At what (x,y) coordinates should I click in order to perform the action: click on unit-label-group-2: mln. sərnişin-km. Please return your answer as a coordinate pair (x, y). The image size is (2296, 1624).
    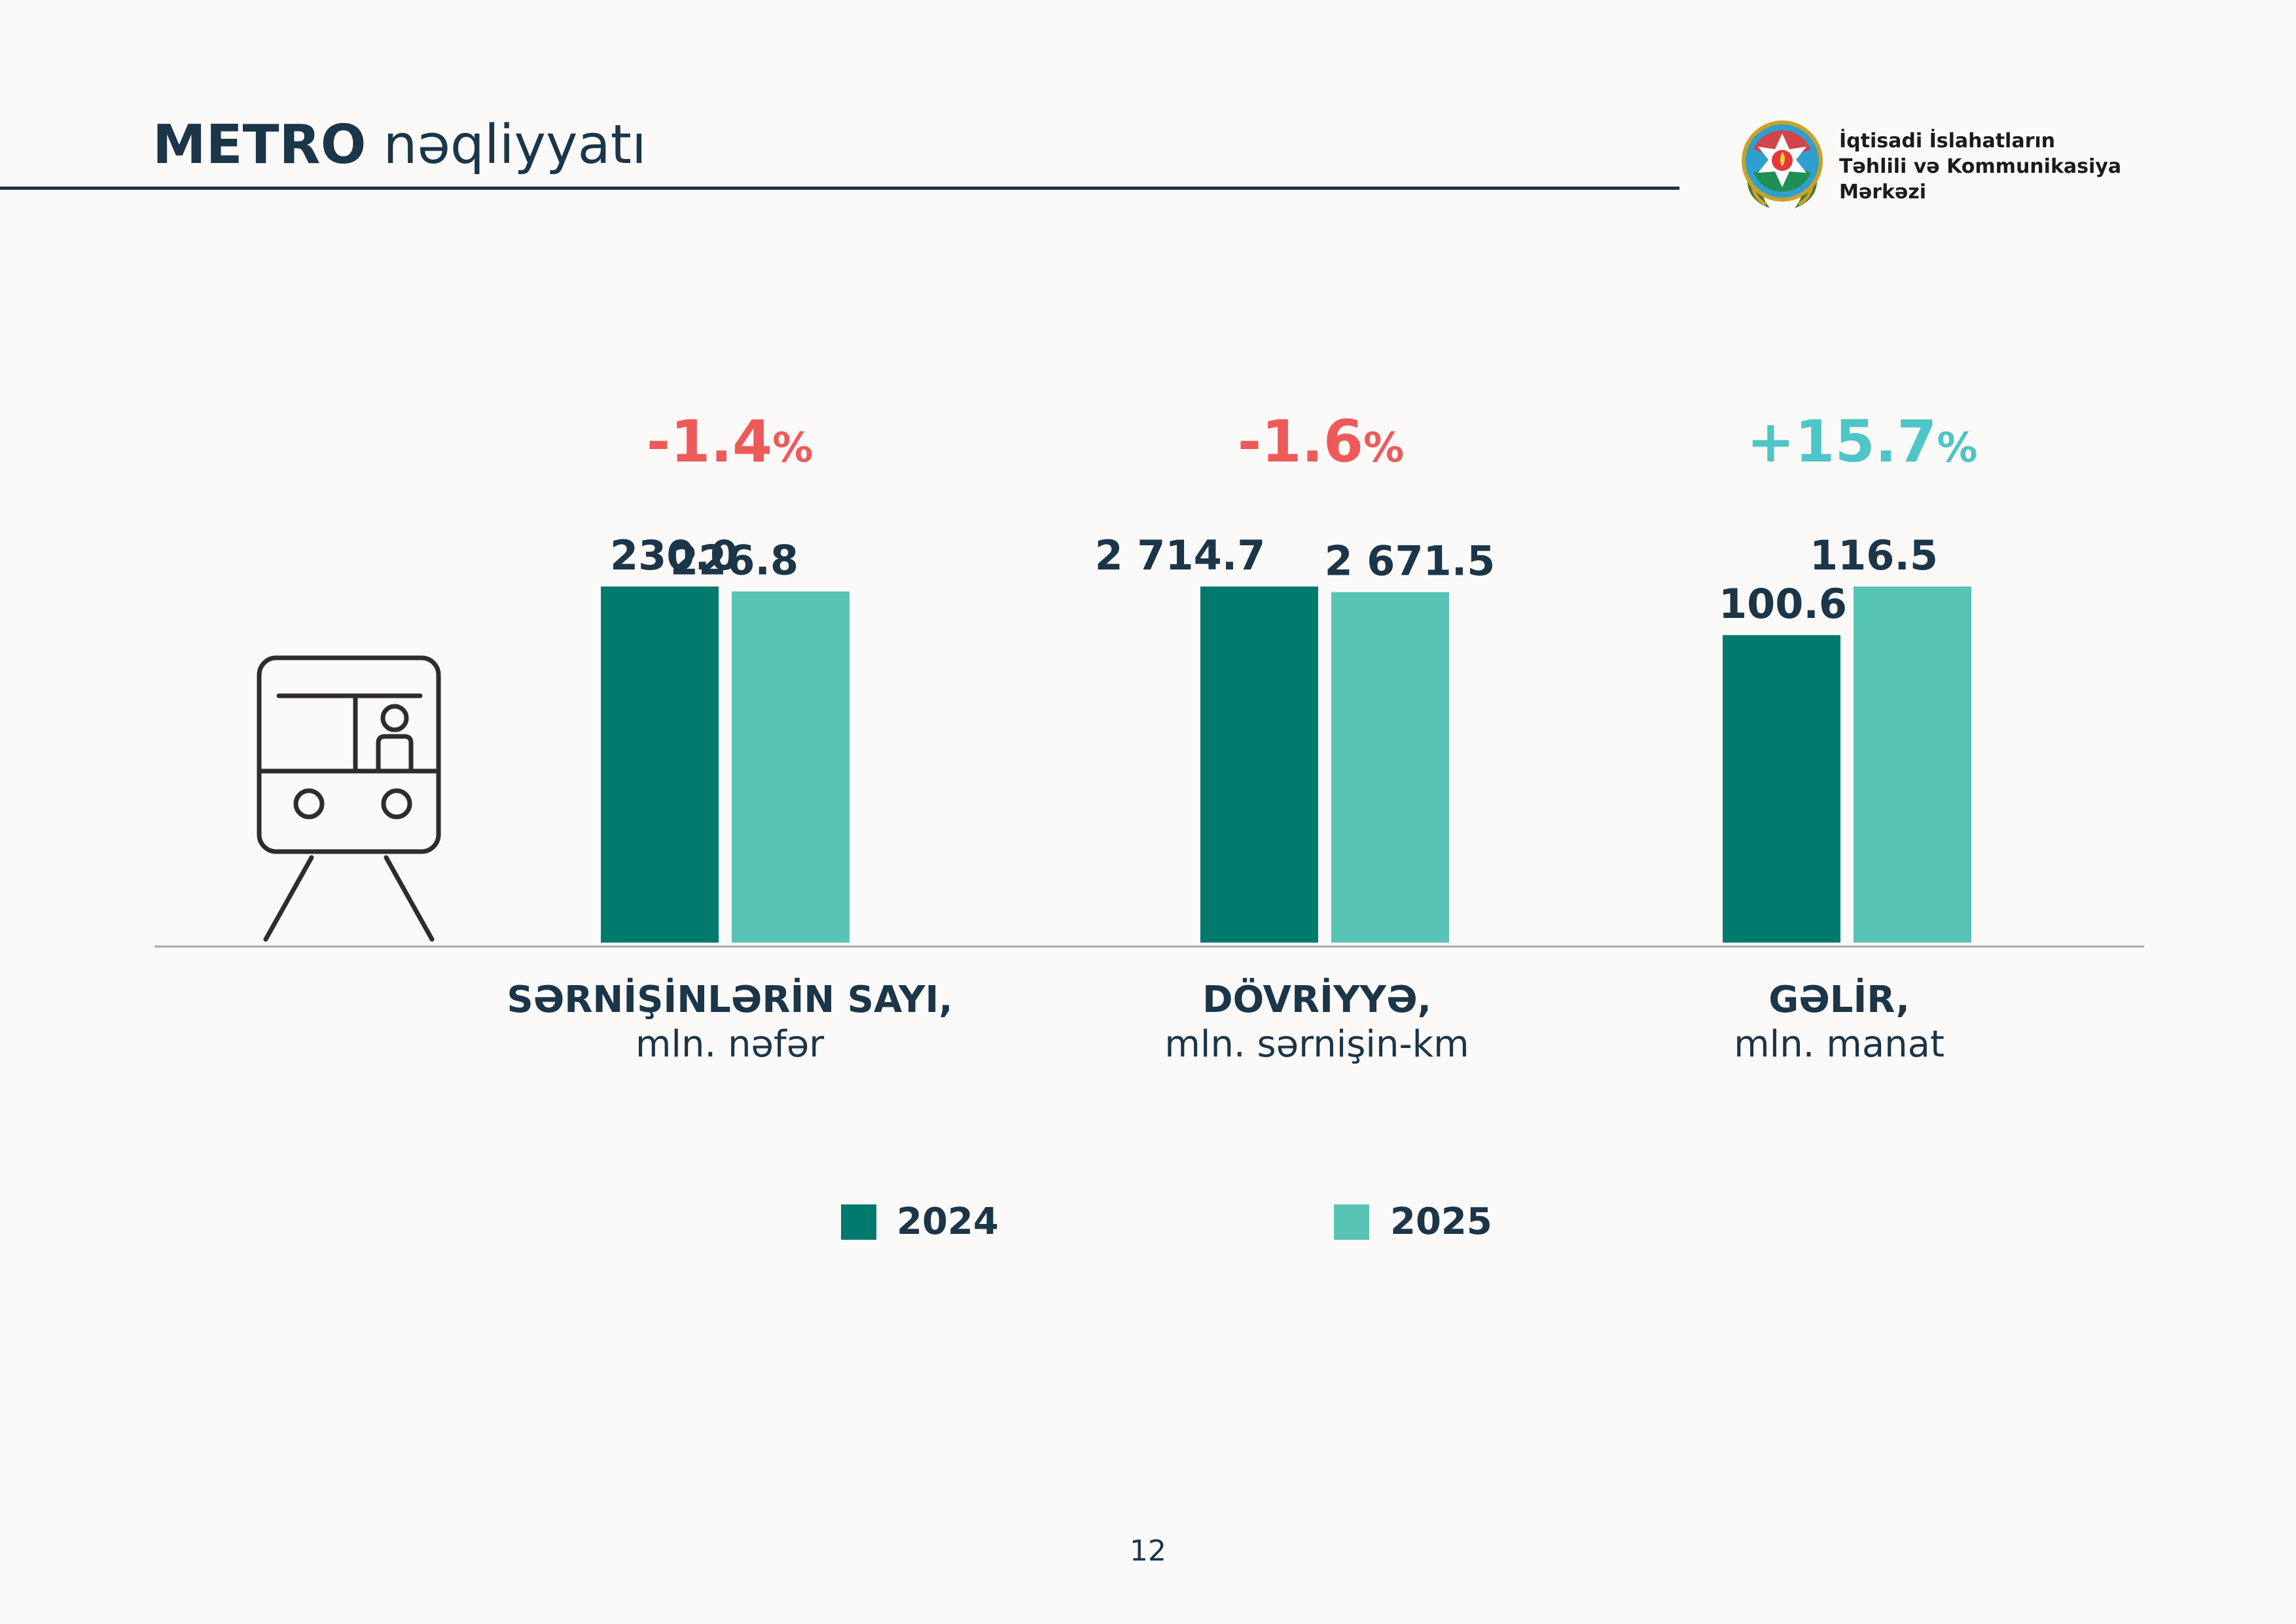
    Looking at the image, I should click on (1316, 1044).